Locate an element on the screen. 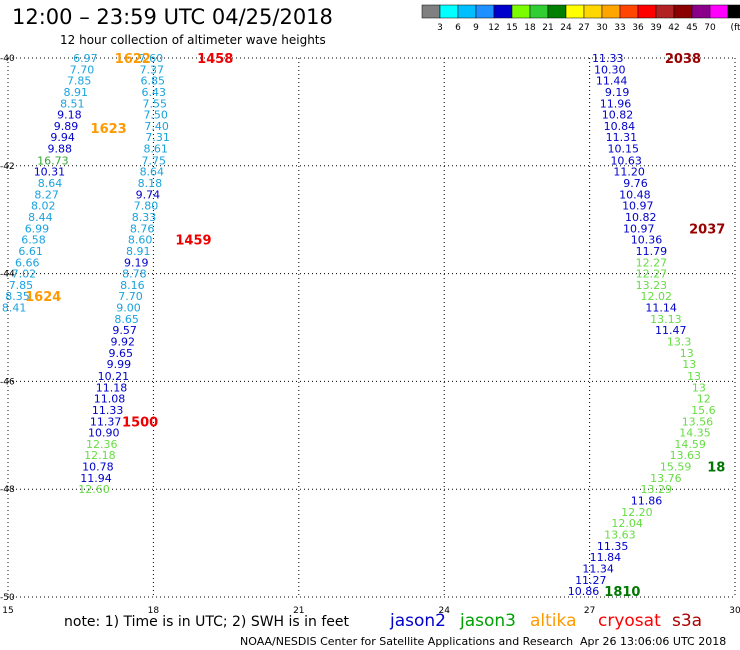 The image size is (740, 650). data-point: 9.94 is located at coordinates (62, 137).